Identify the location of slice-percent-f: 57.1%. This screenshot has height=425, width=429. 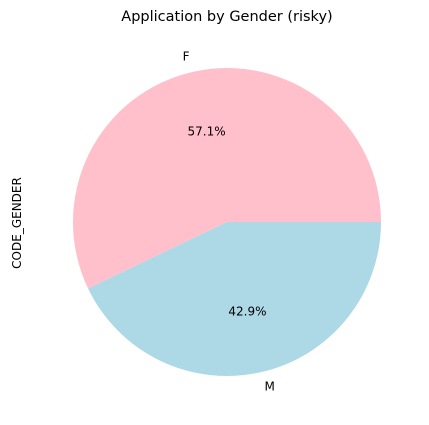
(206, 131).